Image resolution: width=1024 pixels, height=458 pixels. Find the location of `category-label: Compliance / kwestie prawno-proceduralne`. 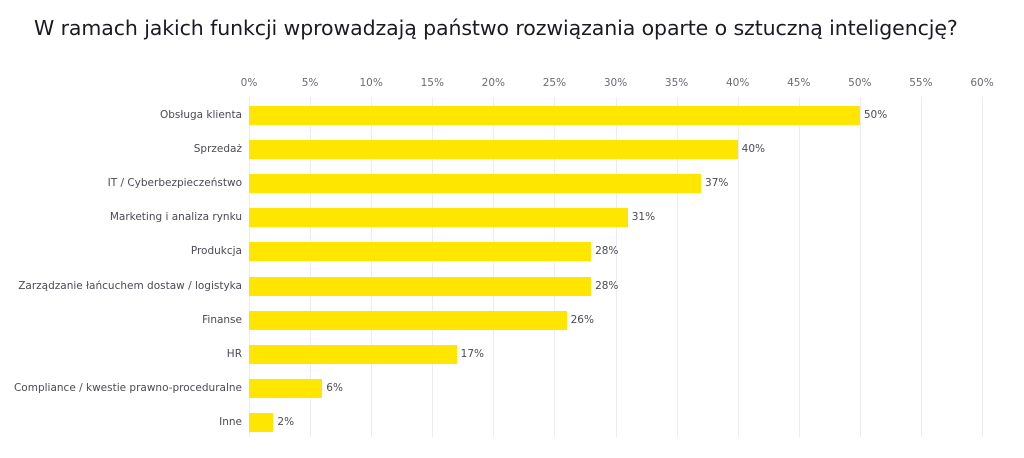

category-label: Compliance / kwestie prawno-proceduralne is located at coordinates (127, 388).